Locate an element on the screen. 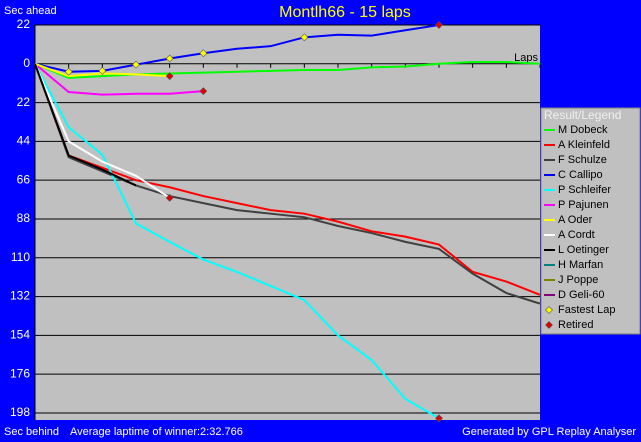 Image resolution: width=641 pixels, height=442 pixels. legend-label: D Geli-60 is located at coordinates (581, 295).